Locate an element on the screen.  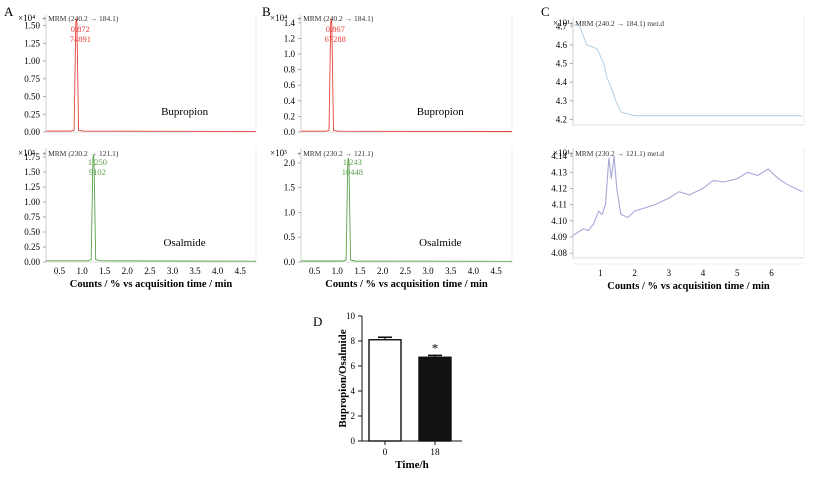
panel-b-xtick-label: 1.0 is located at coordinates (338, 271).